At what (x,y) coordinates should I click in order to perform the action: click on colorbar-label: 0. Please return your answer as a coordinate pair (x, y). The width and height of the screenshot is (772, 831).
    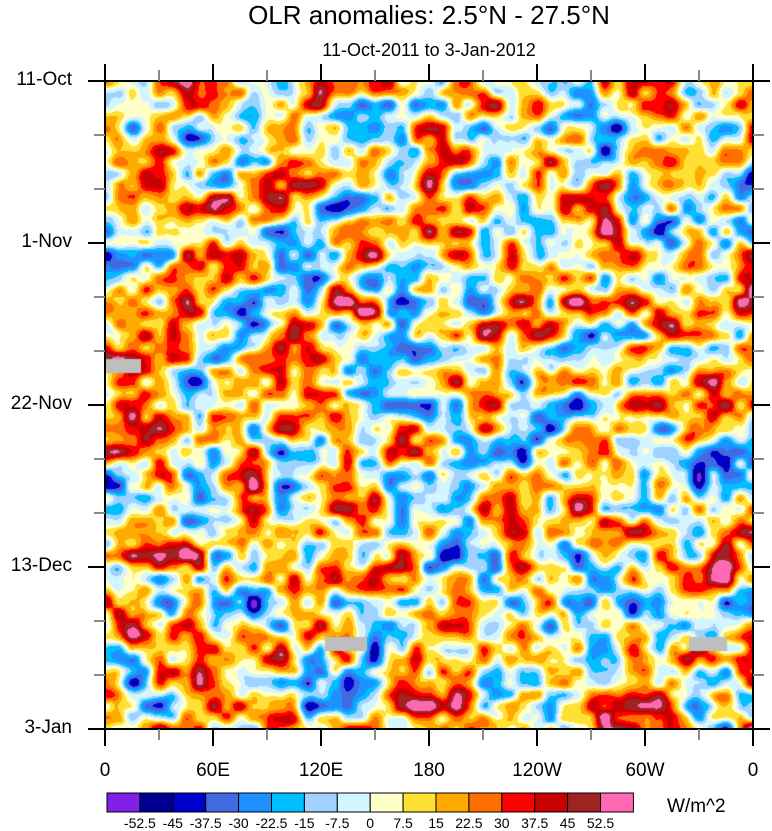
    Looking at the image, I should click on (370, 823).